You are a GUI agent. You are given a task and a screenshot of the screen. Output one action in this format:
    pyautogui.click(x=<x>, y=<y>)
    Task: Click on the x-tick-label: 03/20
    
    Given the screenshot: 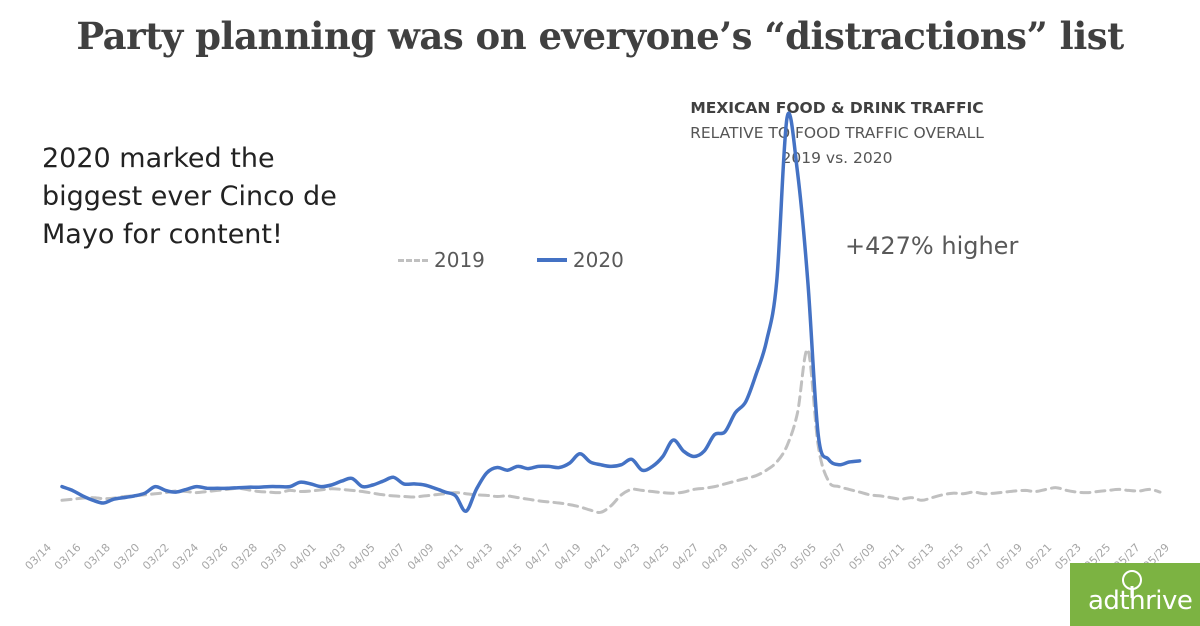 What is the action you would take?
    pyautogui.click(x=127, y=557)
    